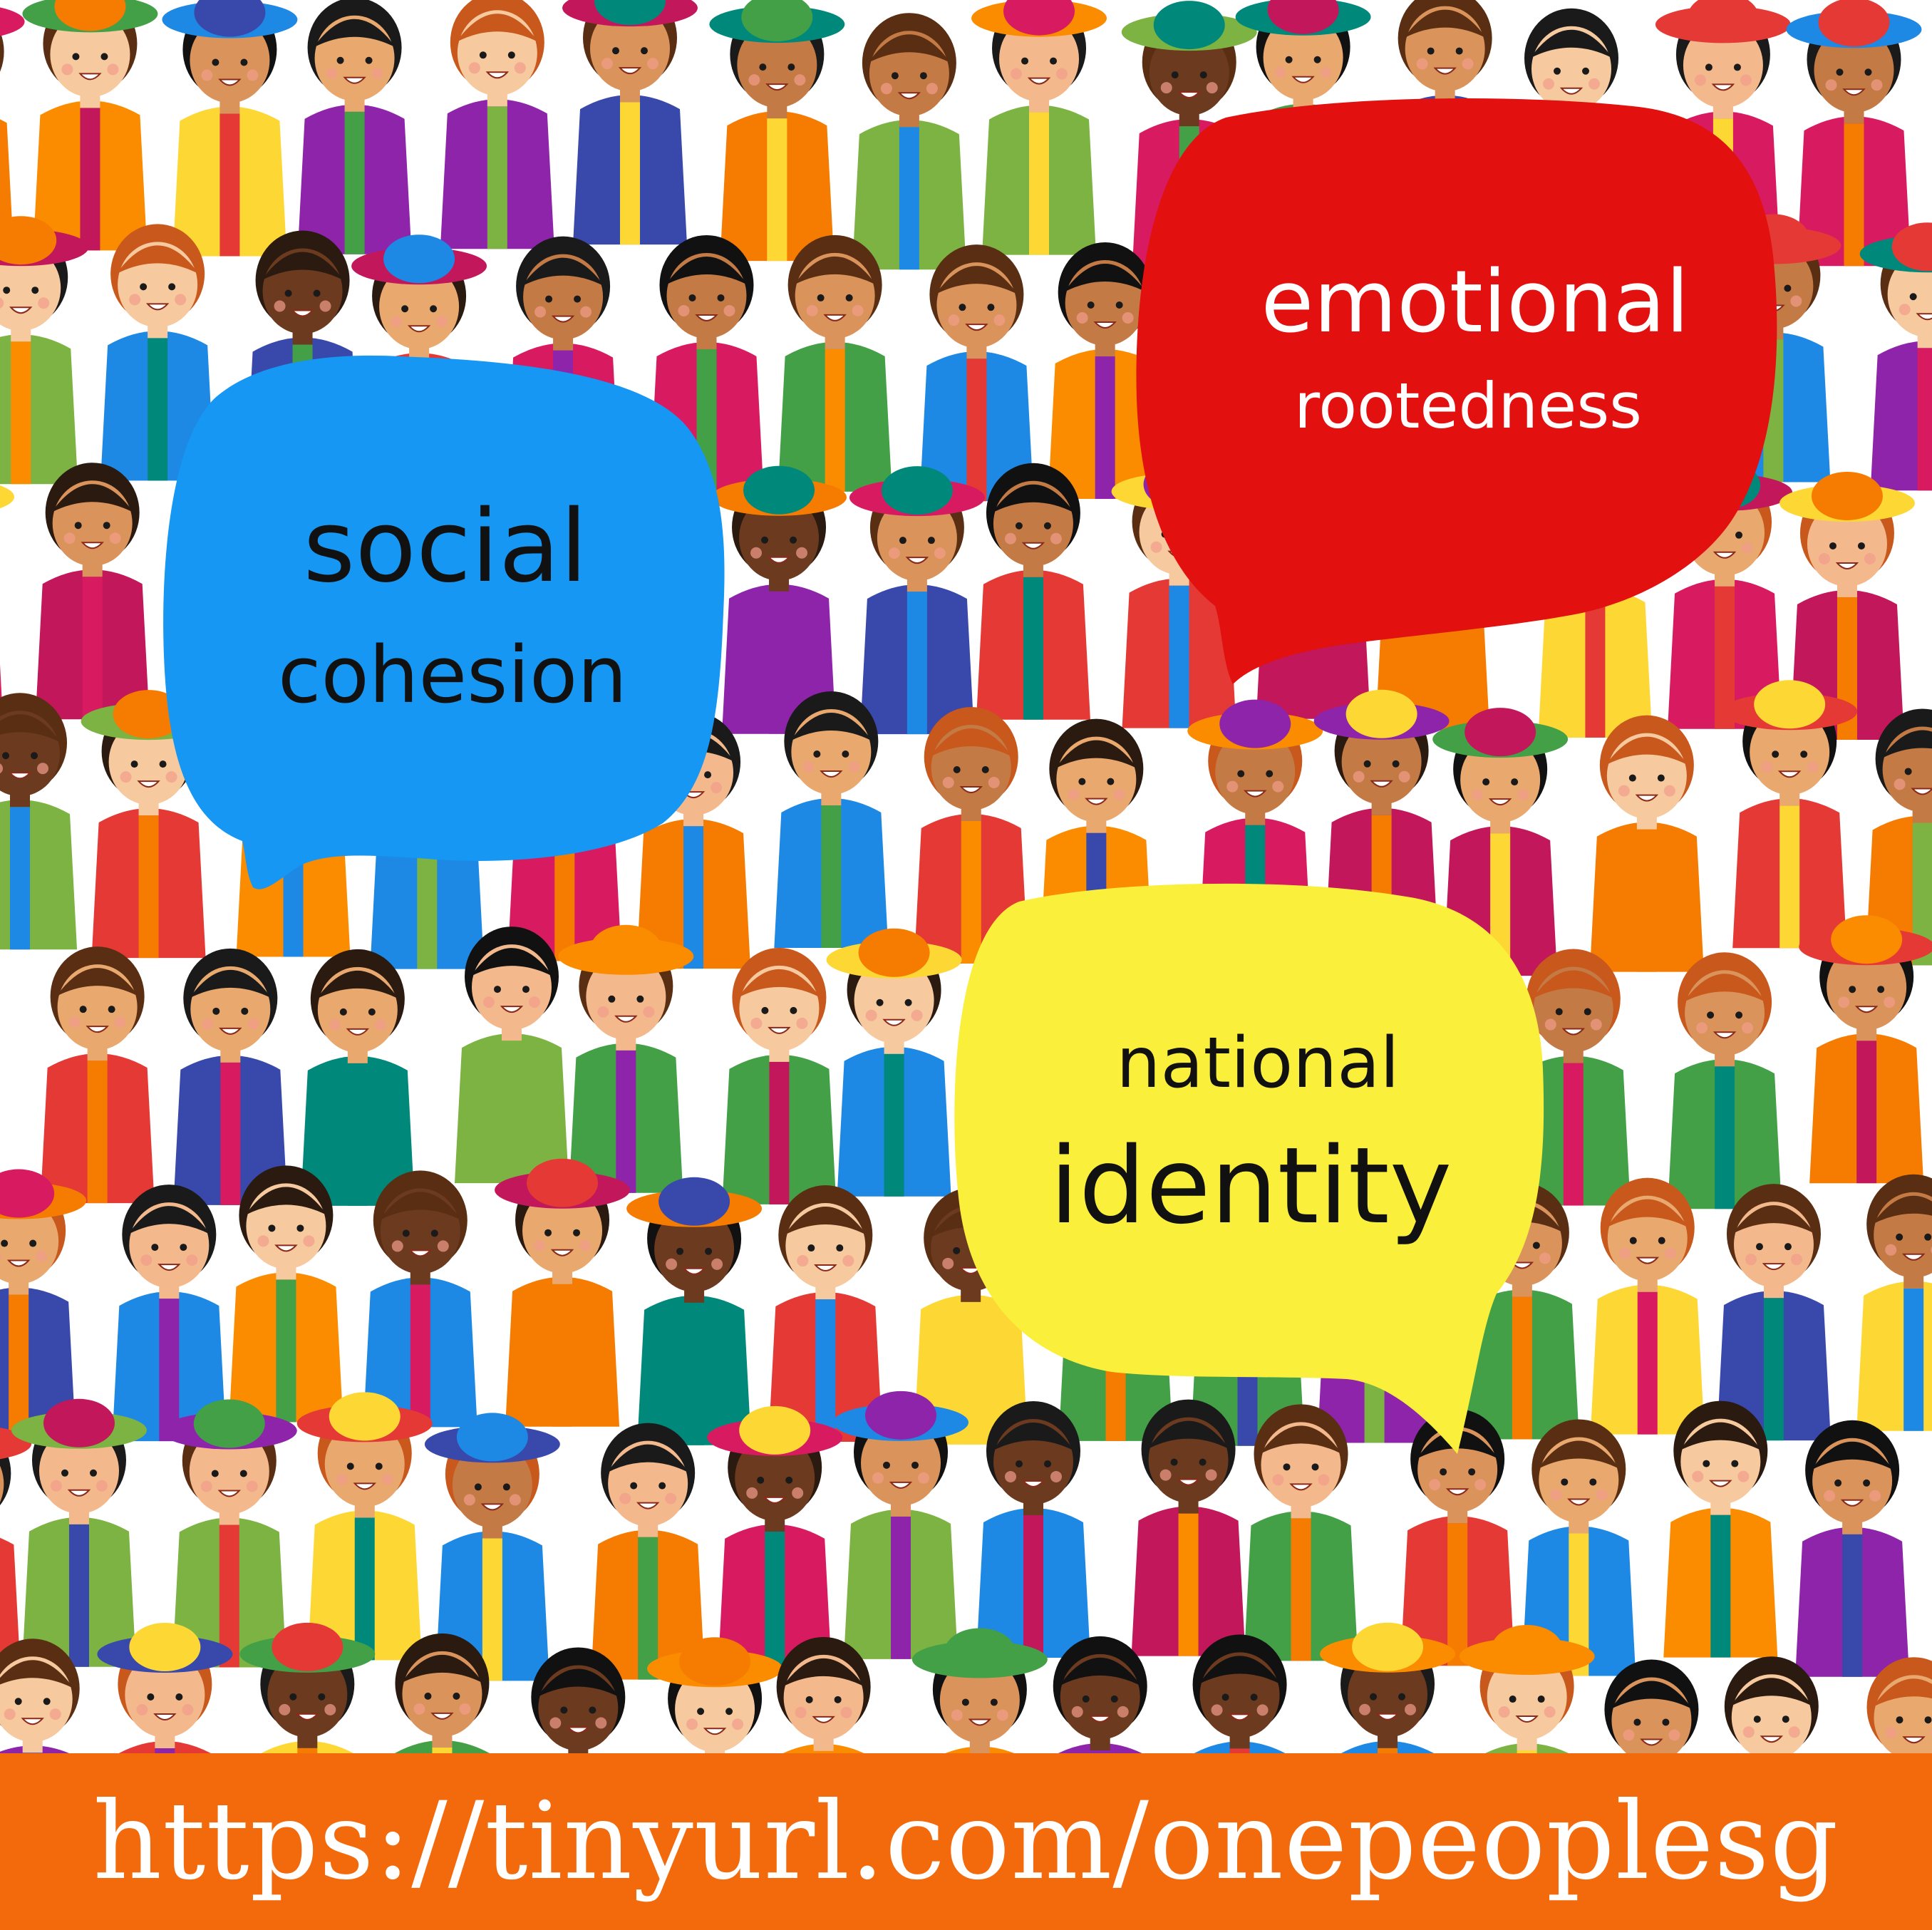 The width and height of the screenshot is (1932, 1930). I want to click on speech-bubble-shape-yellow, so click(1249, 1168).